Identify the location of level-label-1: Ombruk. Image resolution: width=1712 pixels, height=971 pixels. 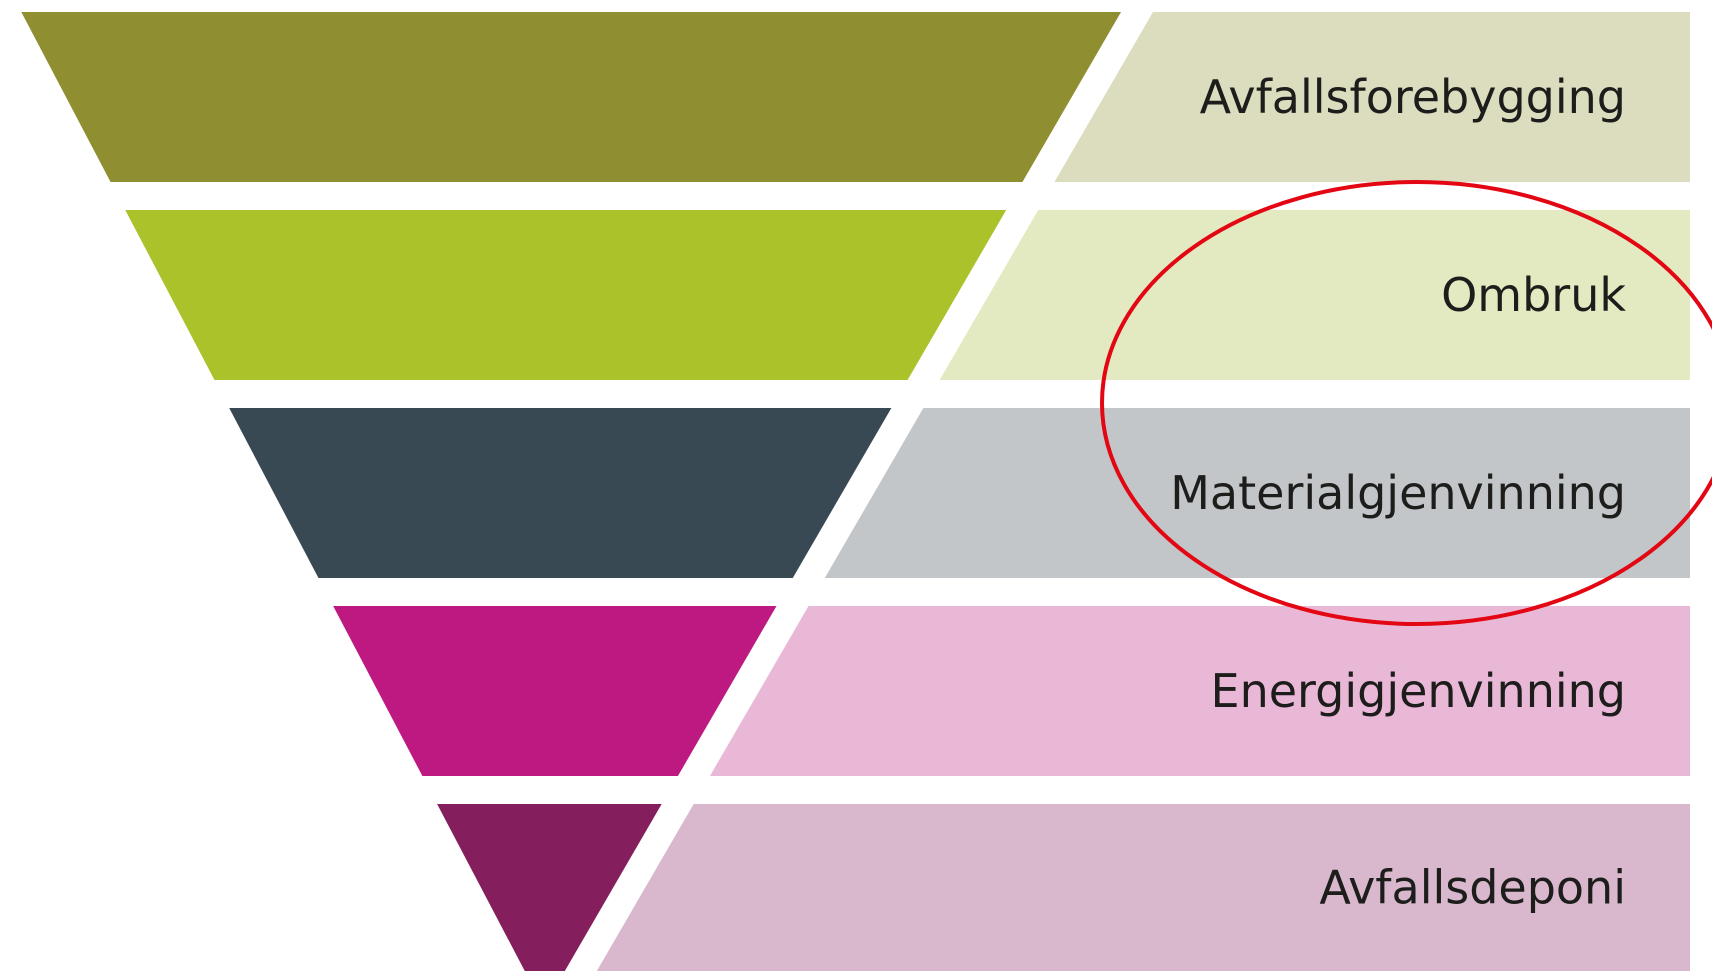
(1533, 295).